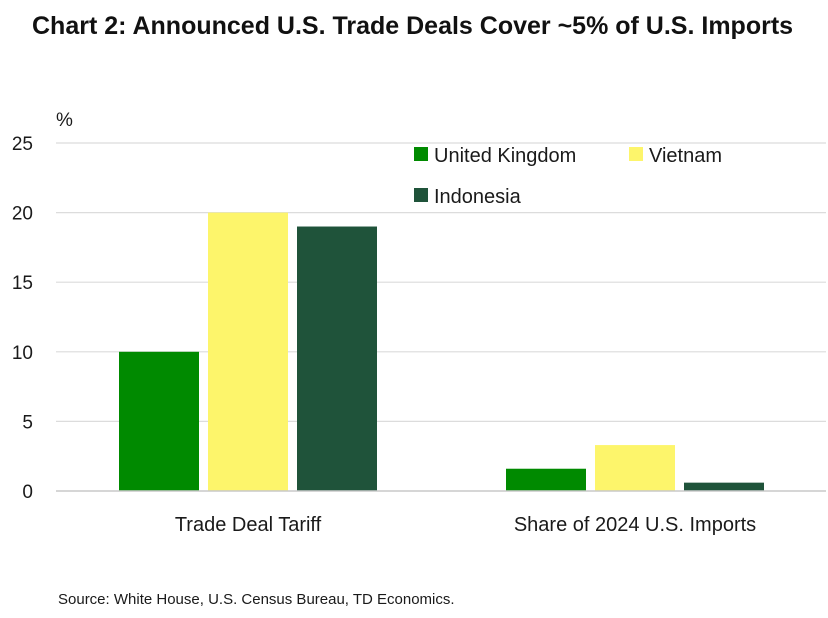 This screenshot has width=828, height=618. Describe the element at coordinates (478, 197) in the screenshot. I see `legend-label: Indonesia` at that location.